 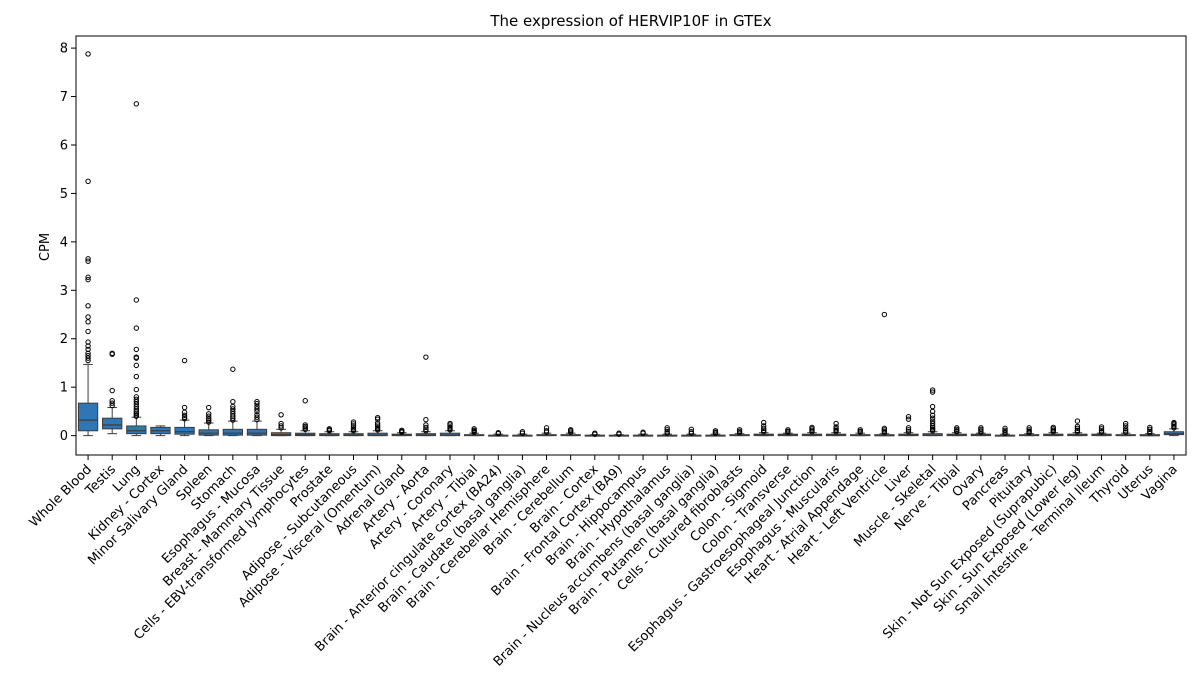 What do you see at coordinates (64, 194) in the screenshot?
I see `y-tick-label: 5` at bounding box center [64, 194].